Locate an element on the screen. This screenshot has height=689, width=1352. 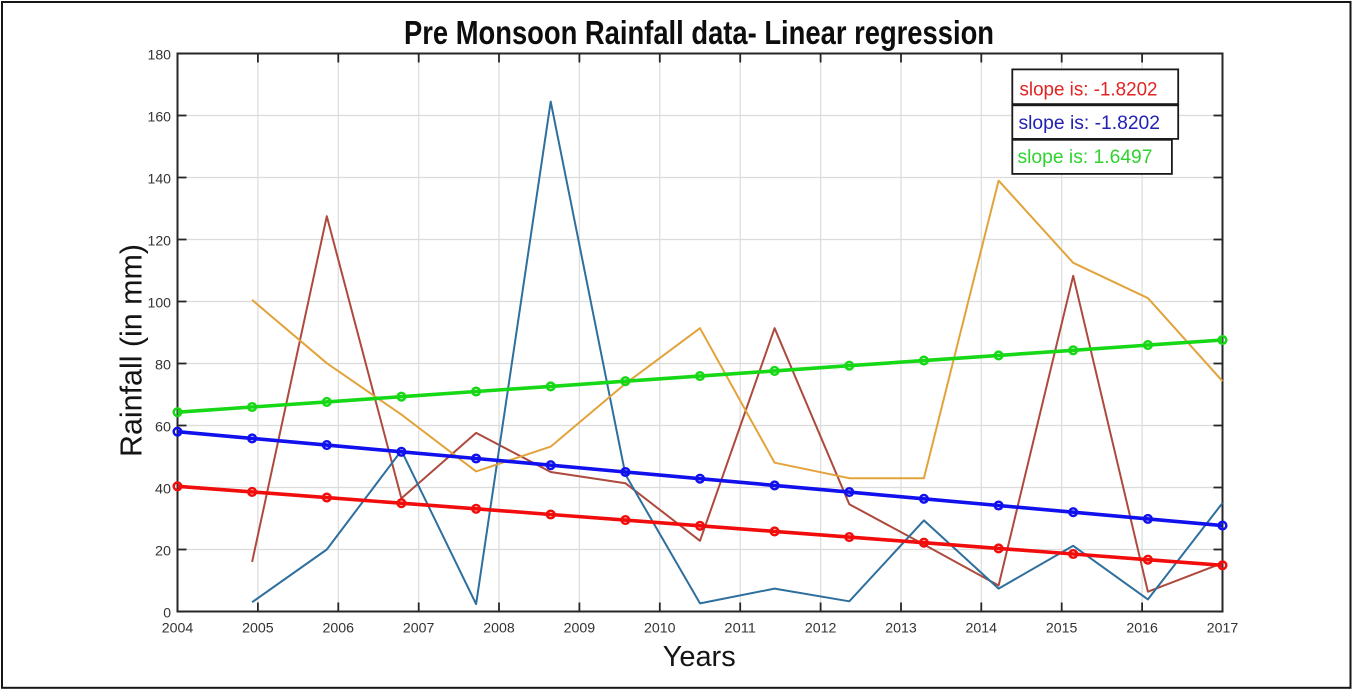
svg-text: 2017 is located at coordinates (1223, 628).